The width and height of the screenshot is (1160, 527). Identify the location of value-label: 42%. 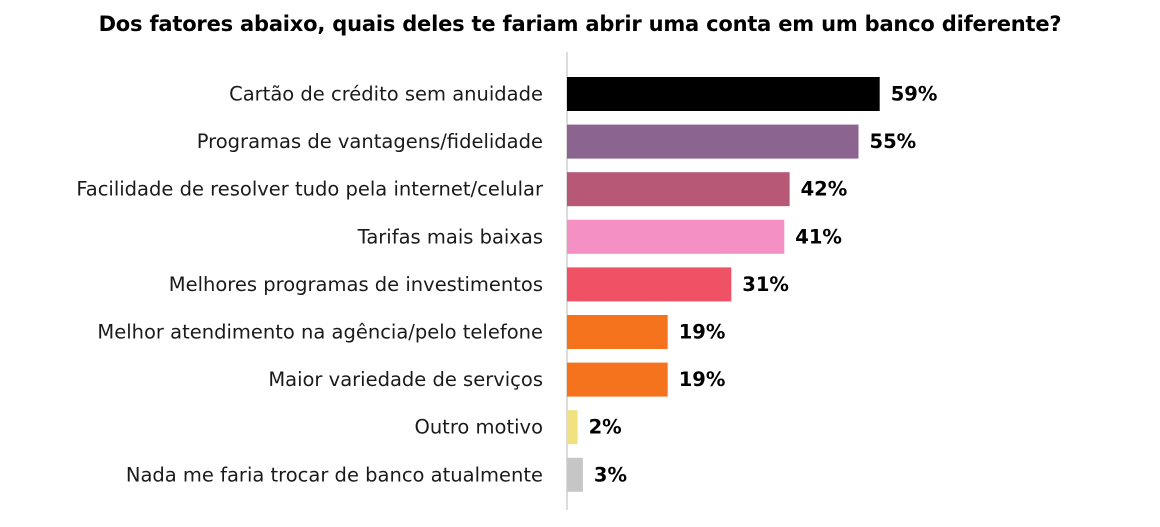
(824, 189).